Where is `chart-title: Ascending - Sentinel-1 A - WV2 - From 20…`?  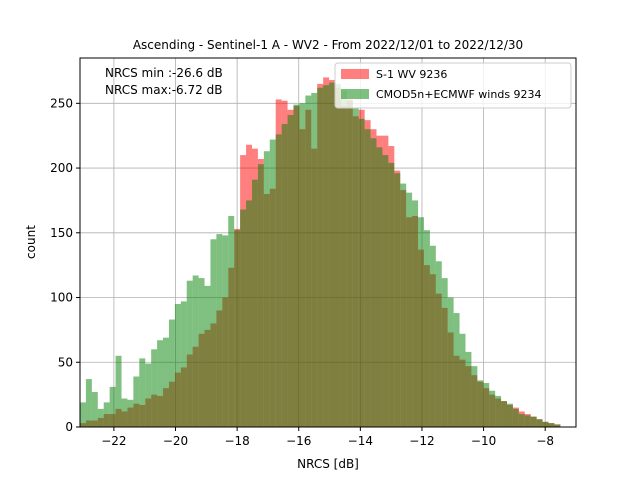
chart-title: Ascending - Sentinel-1 A - WV2 - From 20… is located at coordinates (328, 45).